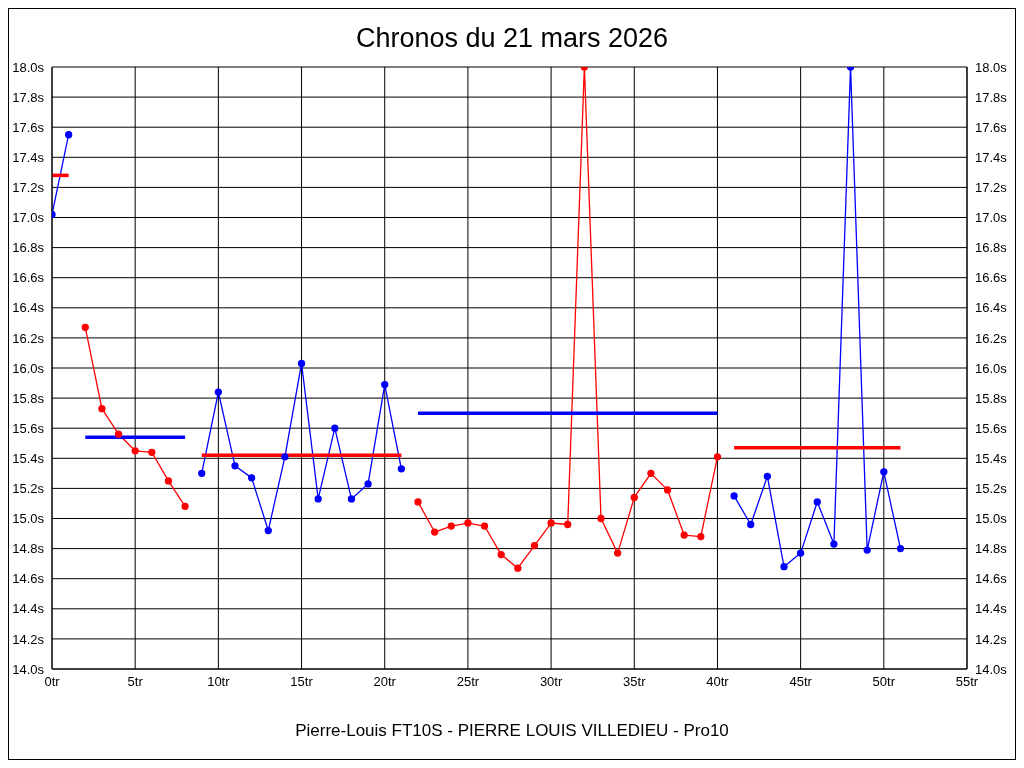 This screenshot has height=768, width=1024. Describe the element at coordinates (991, 67) in the screenshot. I see `y2-tick-label: 18.0s` at that location.